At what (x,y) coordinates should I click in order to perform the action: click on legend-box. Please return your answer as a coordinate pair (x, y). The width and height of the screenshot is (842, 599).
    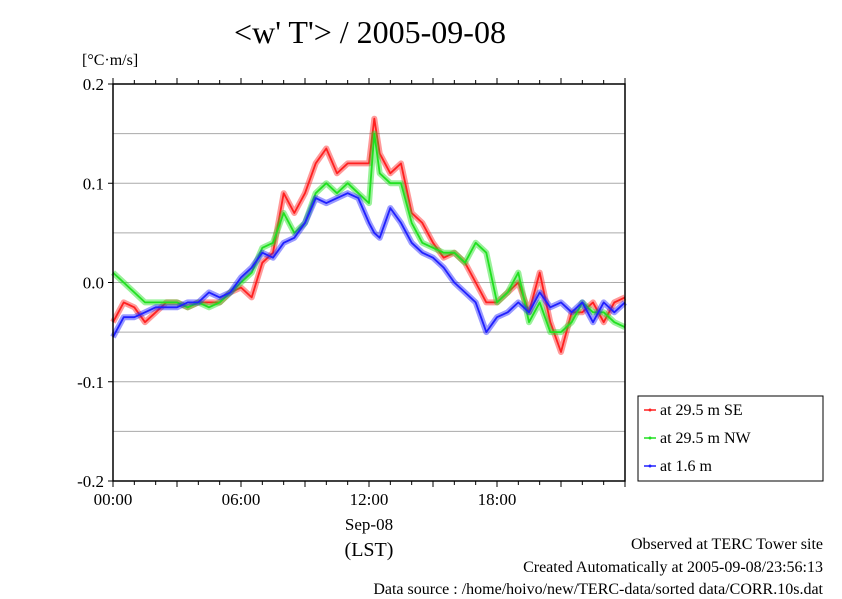
    Looking at the image, I should click on (730, 438).